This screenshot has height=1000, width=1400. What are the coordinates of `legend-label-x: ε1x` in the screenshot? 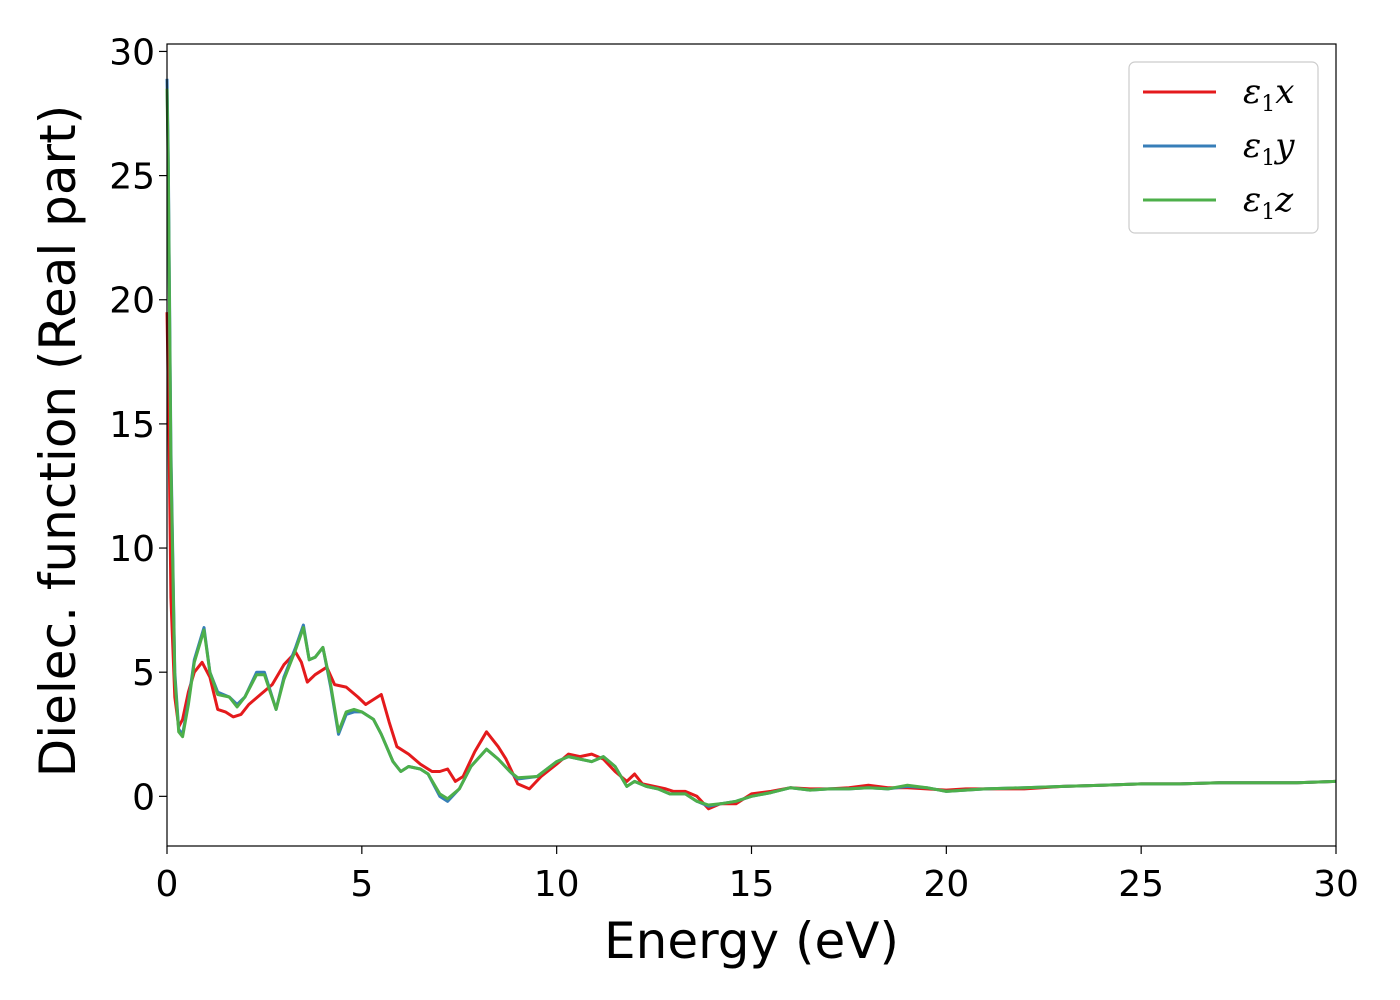 It's located at (1268, 94).